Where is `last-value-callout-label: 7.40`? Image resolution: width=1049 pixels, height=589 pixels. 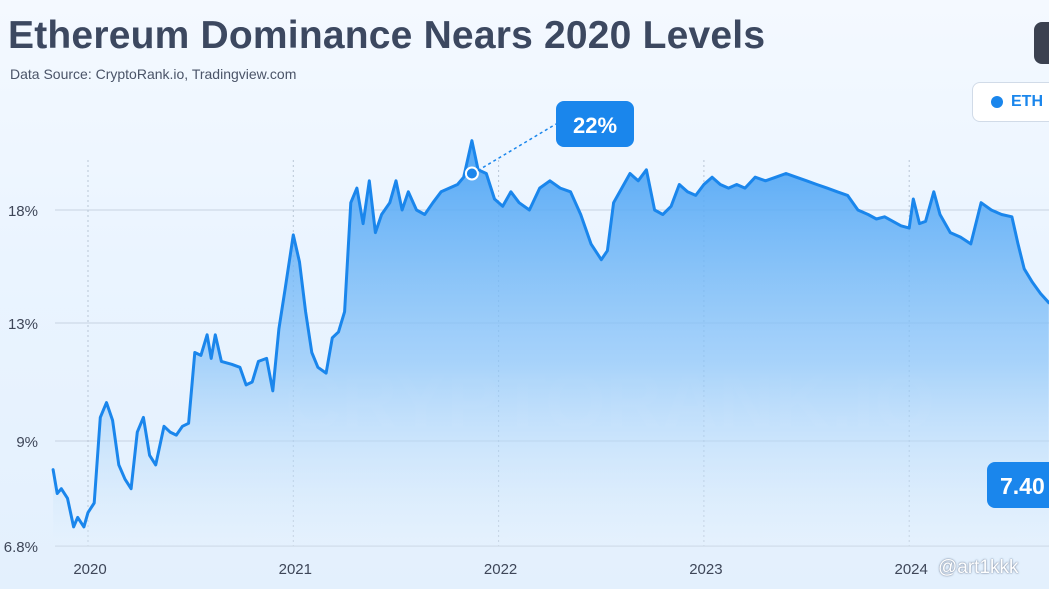
last-value-callout-label: 7.40 is located at coordinates (1022, 486).